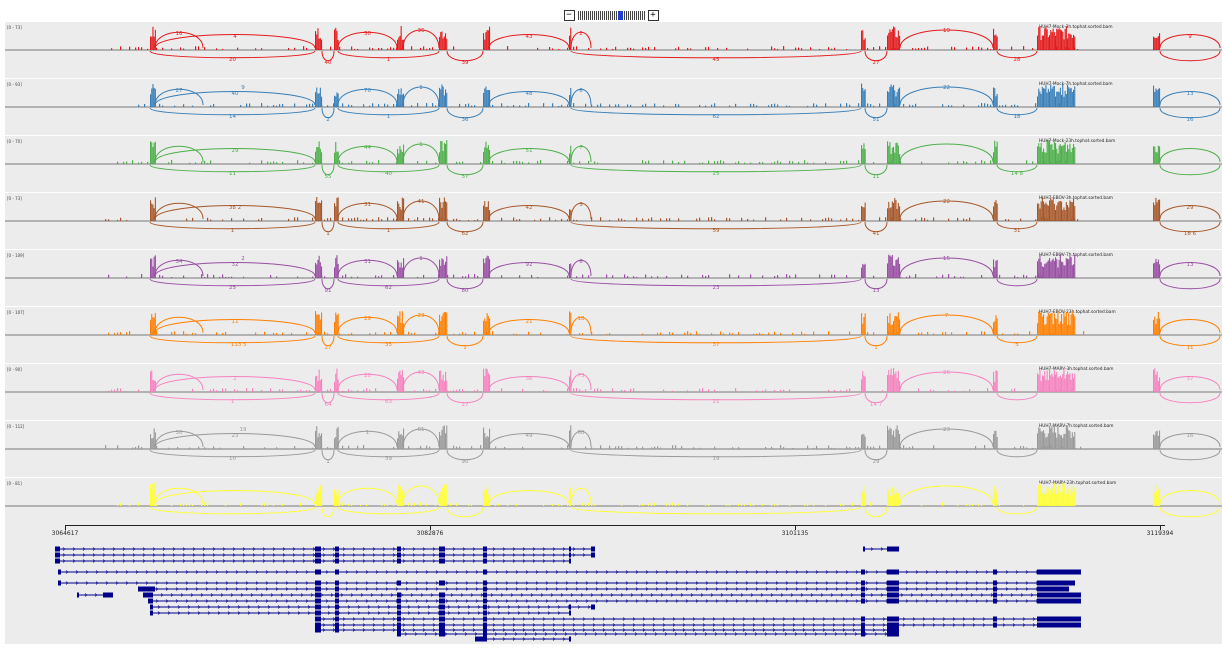 The width and height of the screenshot is (1222, 648). What do you see at coordinates (653, 15) in the screenshot?
I see `zoom-in-button: +` at bounding box center [653, 15].